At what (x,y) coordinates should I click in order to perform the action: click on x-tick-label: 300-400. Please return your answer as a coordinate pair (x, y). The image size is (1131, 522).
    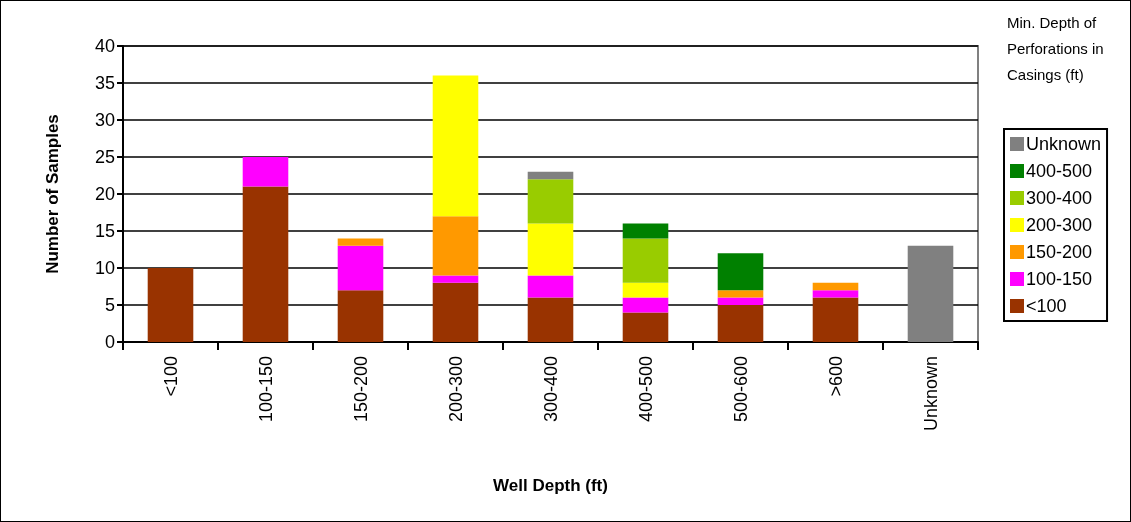
    Looking at the image, I should click on (550, 389).